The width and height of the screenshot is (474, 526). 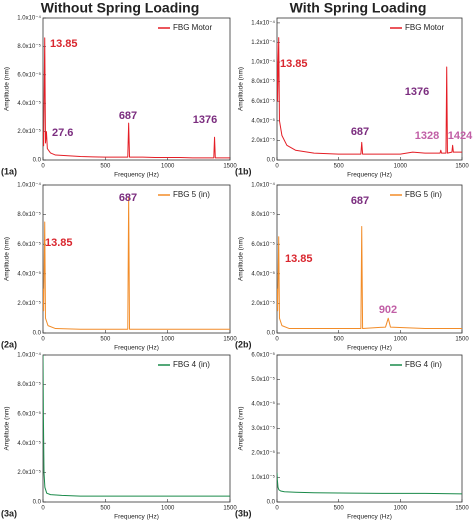 I want to click on panel-label: (1b), so click(x=243, y=171).